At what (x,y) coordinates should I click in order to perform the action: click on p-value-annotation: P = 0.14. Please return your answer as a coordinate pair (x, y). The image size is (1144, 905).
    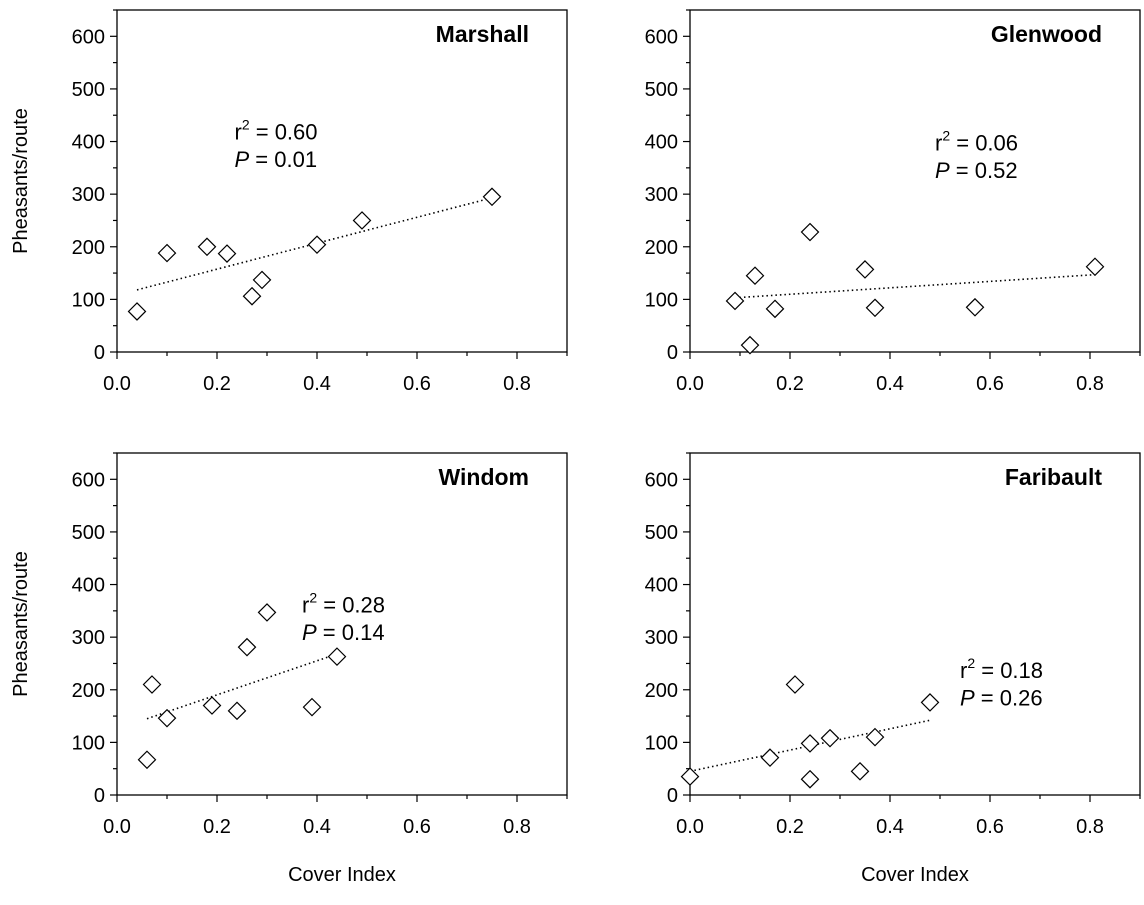
    Looking at the image, I should click on (343, 632).